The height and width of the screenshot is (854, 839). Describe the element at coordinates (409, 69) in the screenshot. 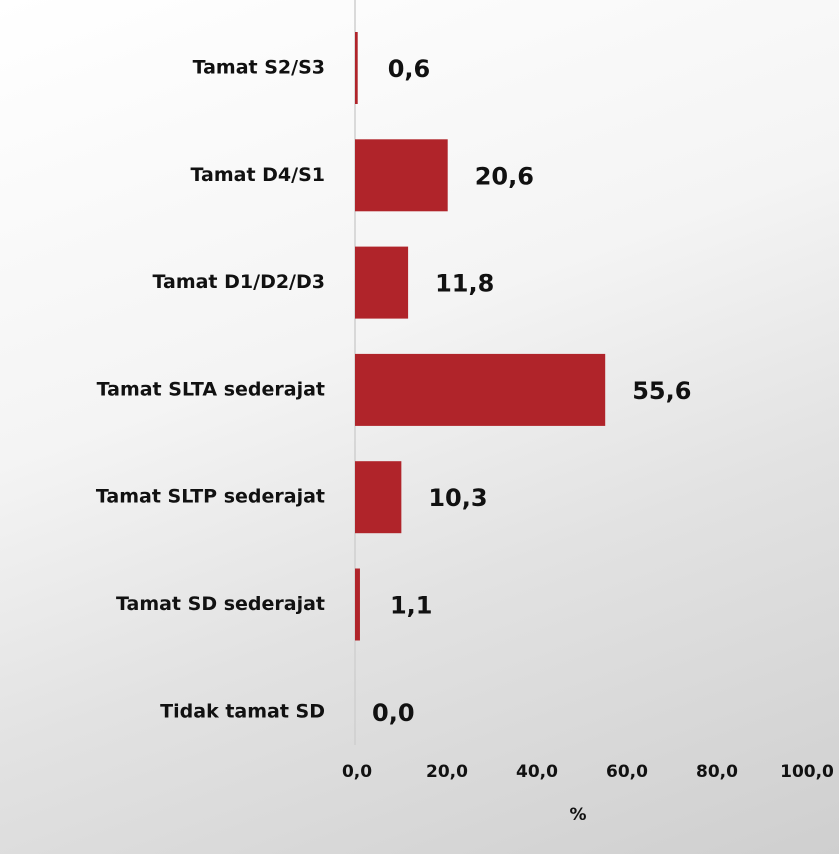

I see `value-label: 0,6` at that location.